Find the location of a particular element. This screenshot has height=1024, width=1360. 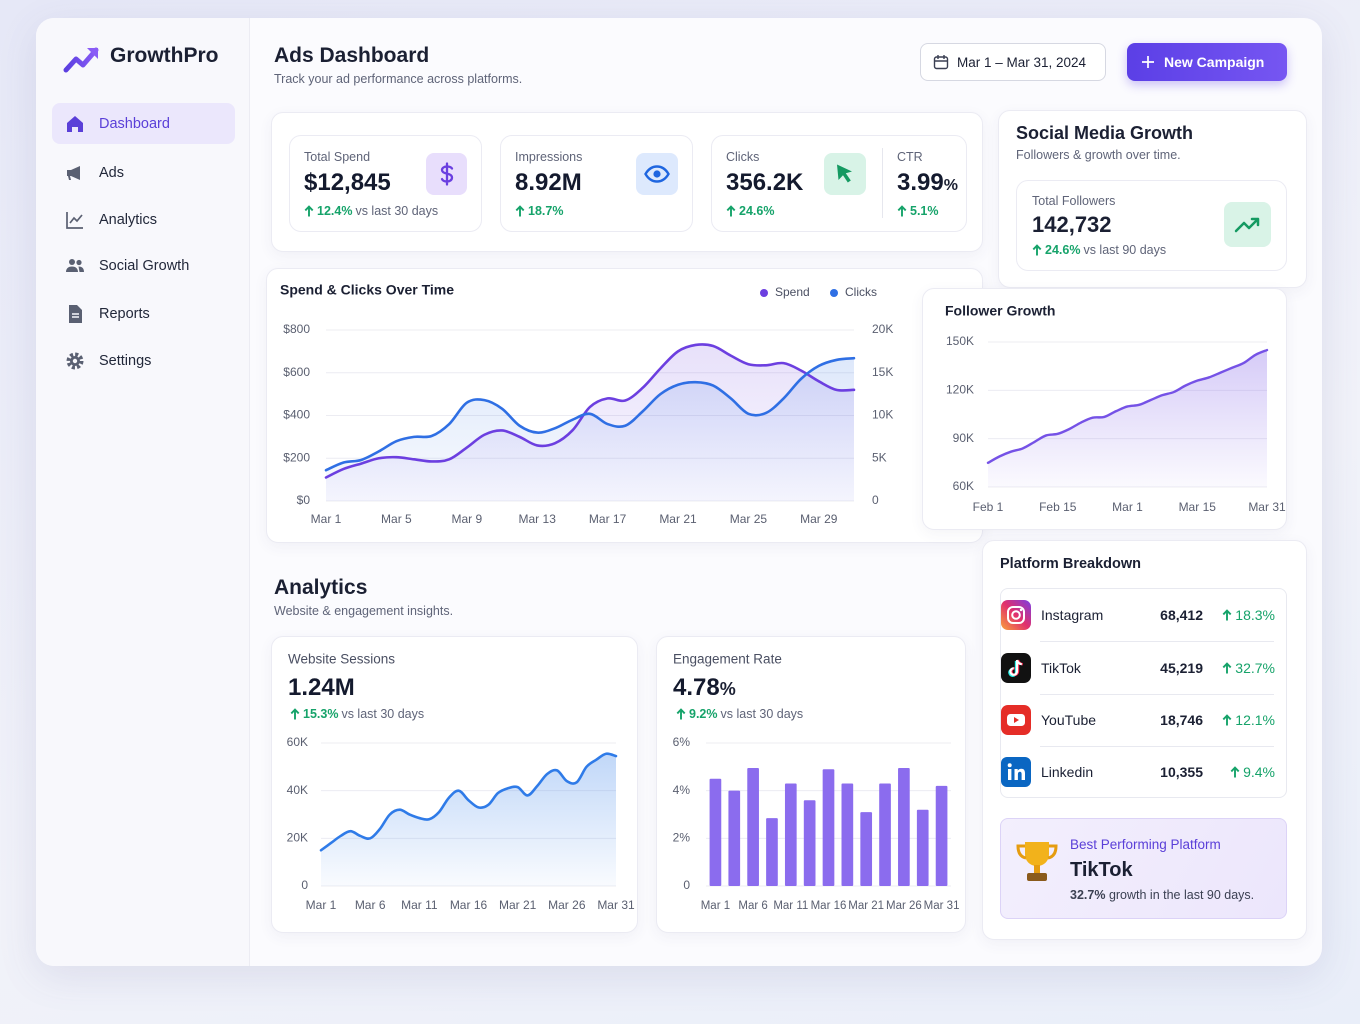

nav-label: Dashboard is located at coordinates (134, 123).